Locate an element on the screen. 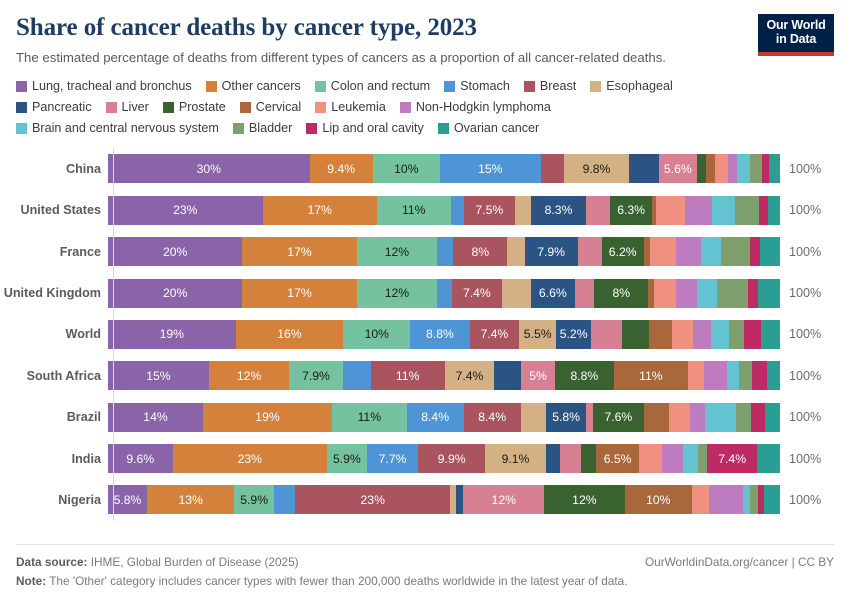 The width and height of the screenshot is (850, 600). bar-segment: 9.8% is located at coordinates (596, 169).